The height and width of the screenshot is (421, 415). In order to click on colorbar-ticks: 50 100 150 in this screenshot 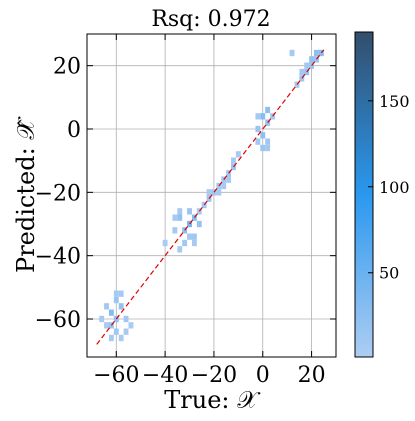, I will do `click(389, 187)`.